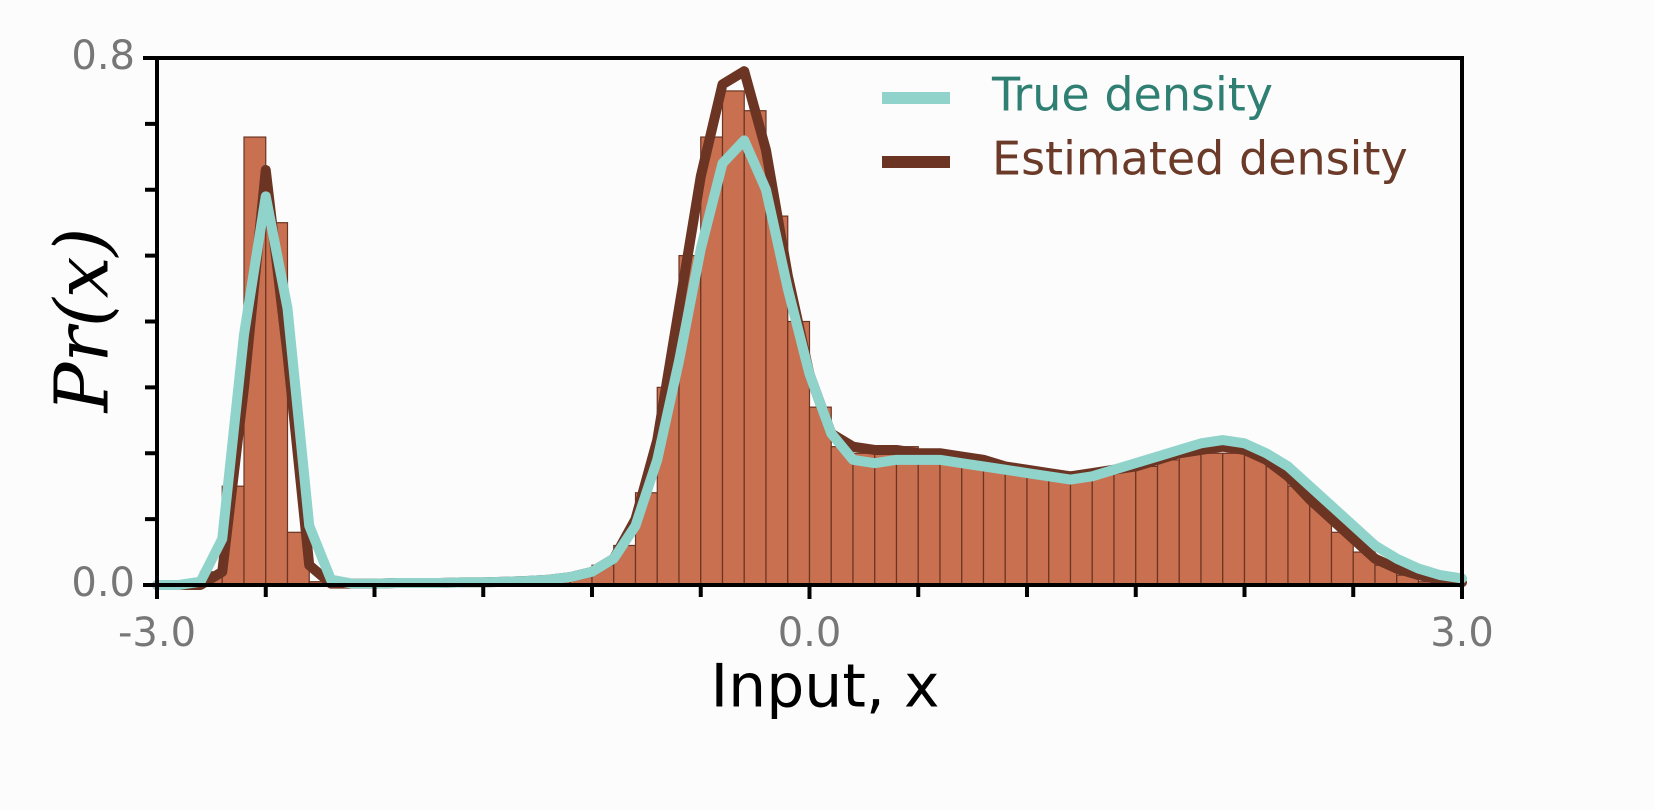 This screenshot has width=1654, height=810. Describe the element at coordinates (1200, 159) in the screenshot. I see `legend-label: Estimated density` at that location.